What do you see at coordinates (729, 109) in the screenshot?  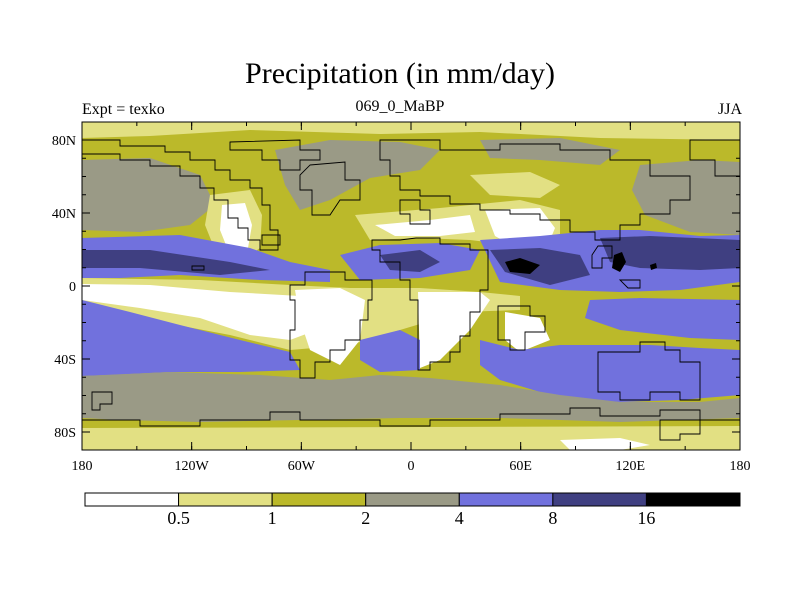 I see `season-label: JJA` at bounding box center [729, 109].